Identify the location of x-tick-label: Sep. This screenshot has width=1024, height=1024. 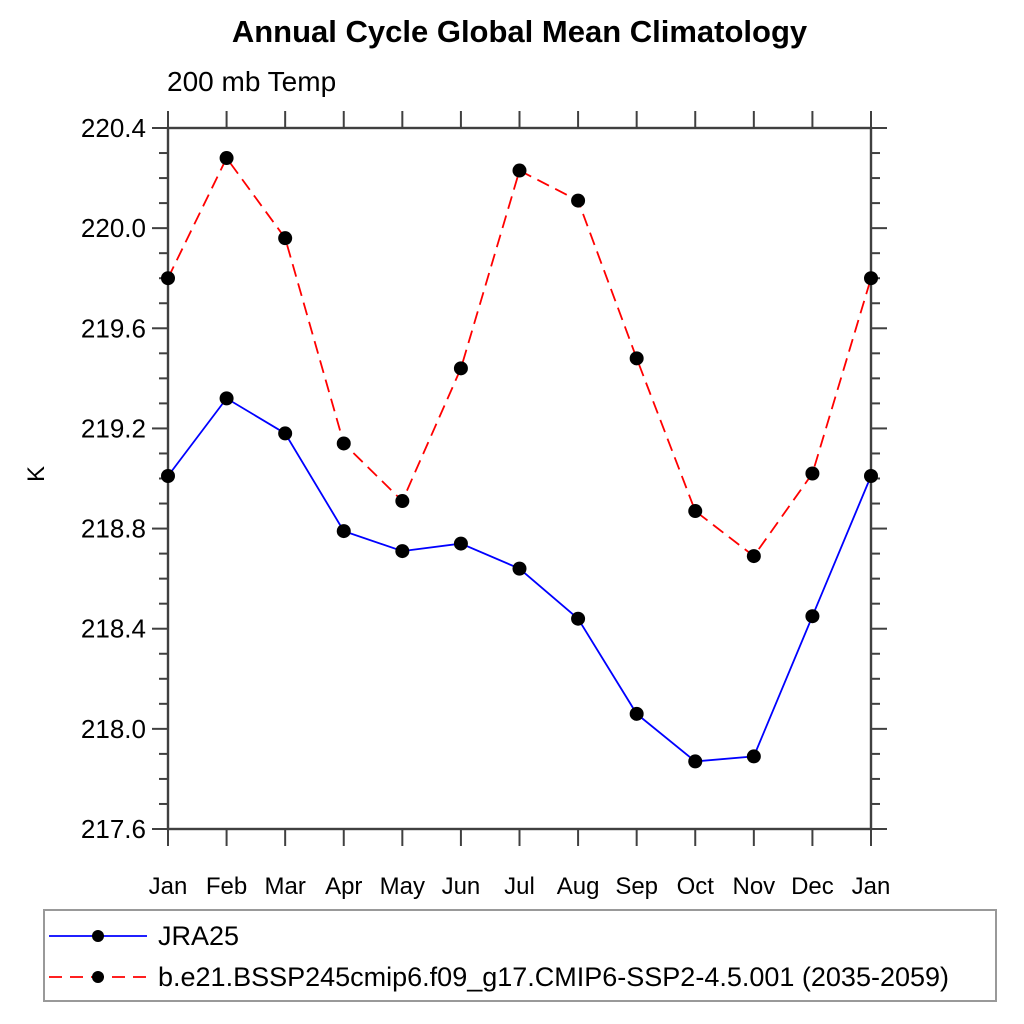
(636, 886).